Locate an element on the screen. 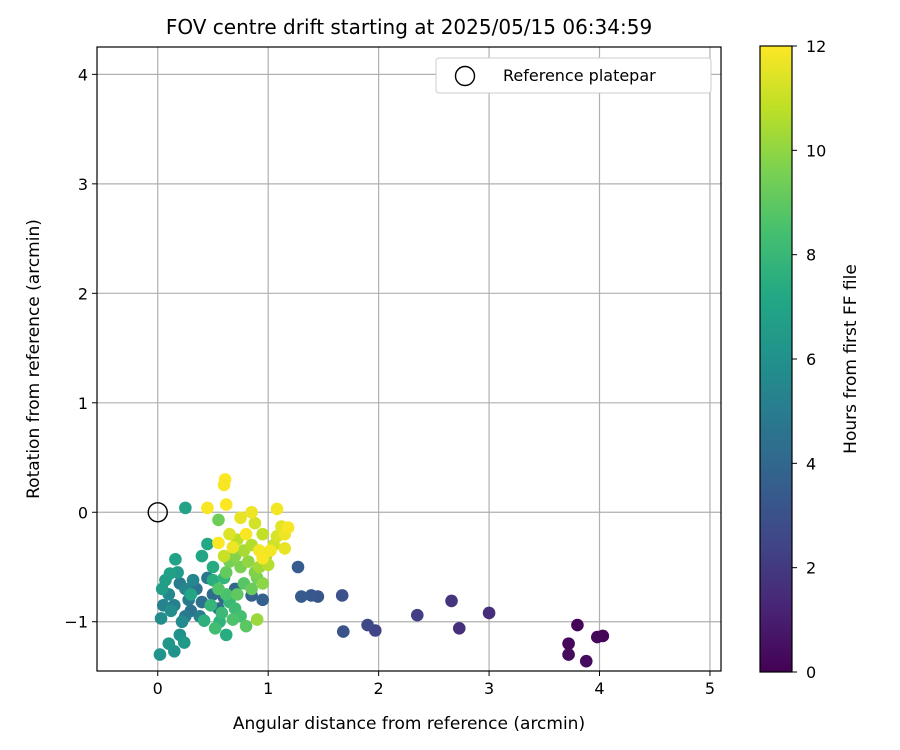 The image size is (900, 750). y-tick-label: 4 is located at coordinates (83, 74).